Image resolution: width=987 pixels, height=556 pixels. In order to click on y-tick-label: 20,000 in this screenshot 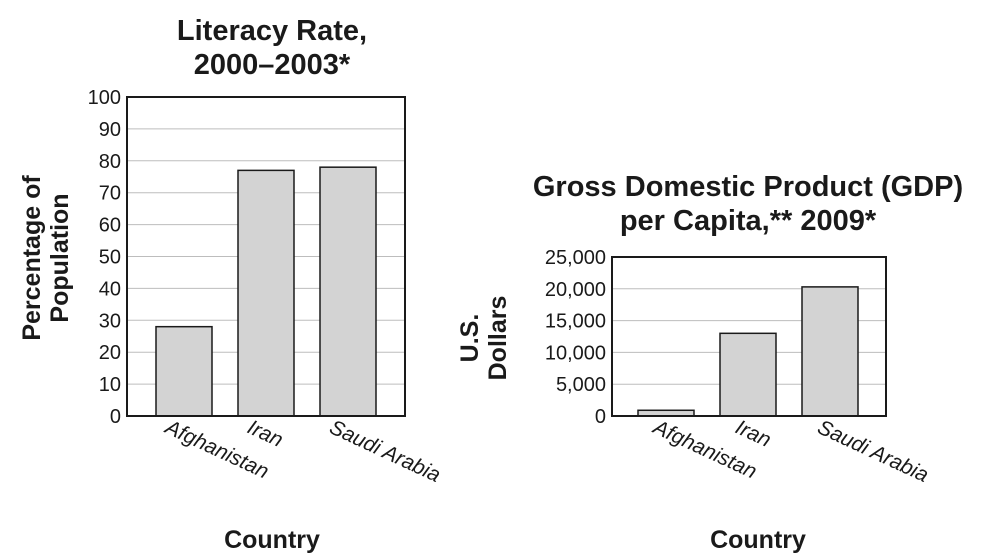, I will do `click(575, 290)`.